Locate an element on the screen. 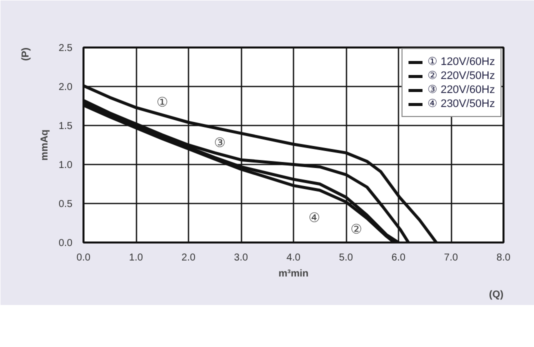 This screenshot has width=534, height=347. legend-label: ② 220V/50Hz is located at coordinates (461, 75).